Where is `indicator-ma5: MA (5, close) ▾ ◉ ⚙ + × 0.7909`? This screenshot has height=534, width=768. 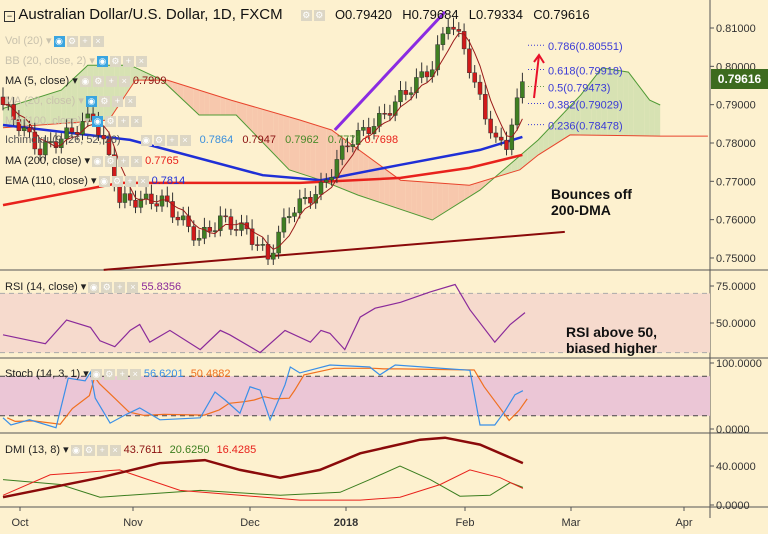
indicator-ma5: MA (5, close) ▾ ◉ ⚙ + × 0.7909 is located at coordinates (86, 81).